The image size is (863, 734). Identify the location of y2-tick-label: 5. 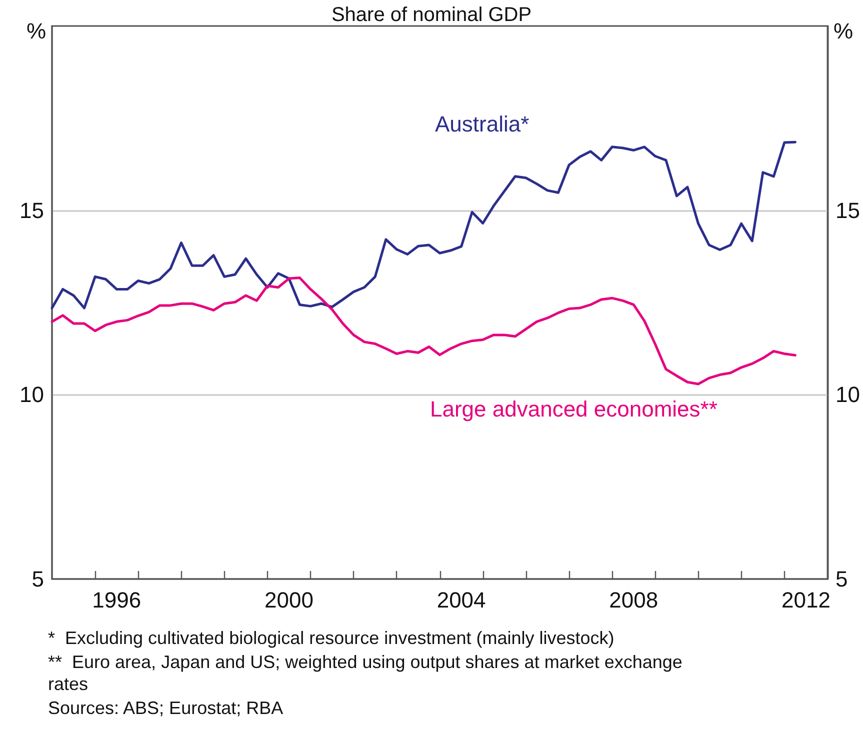
(842, 579).